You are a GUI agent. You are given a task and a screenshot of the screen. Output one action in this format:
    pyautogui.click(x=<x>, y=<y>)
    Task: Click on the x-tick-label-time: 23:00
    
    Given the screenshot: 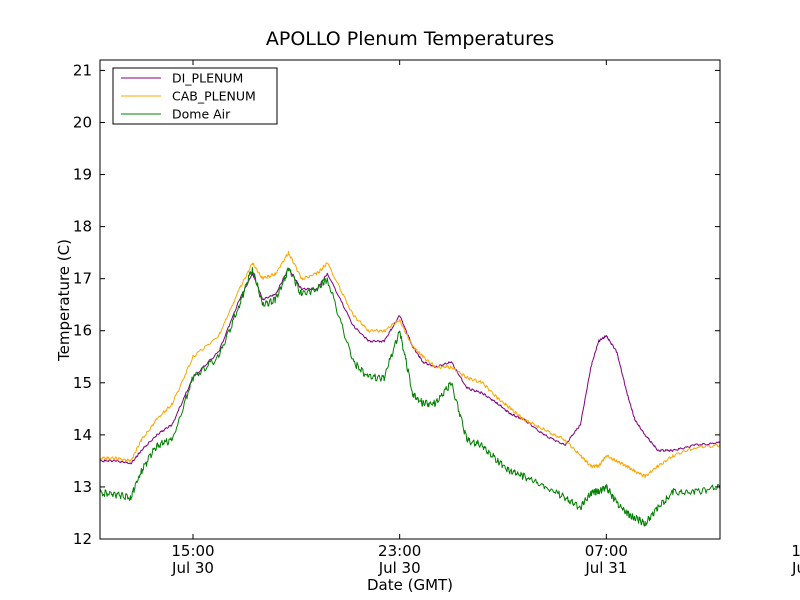 What is the action you would take?
    pyautogui.click(x=399, y=551)
    